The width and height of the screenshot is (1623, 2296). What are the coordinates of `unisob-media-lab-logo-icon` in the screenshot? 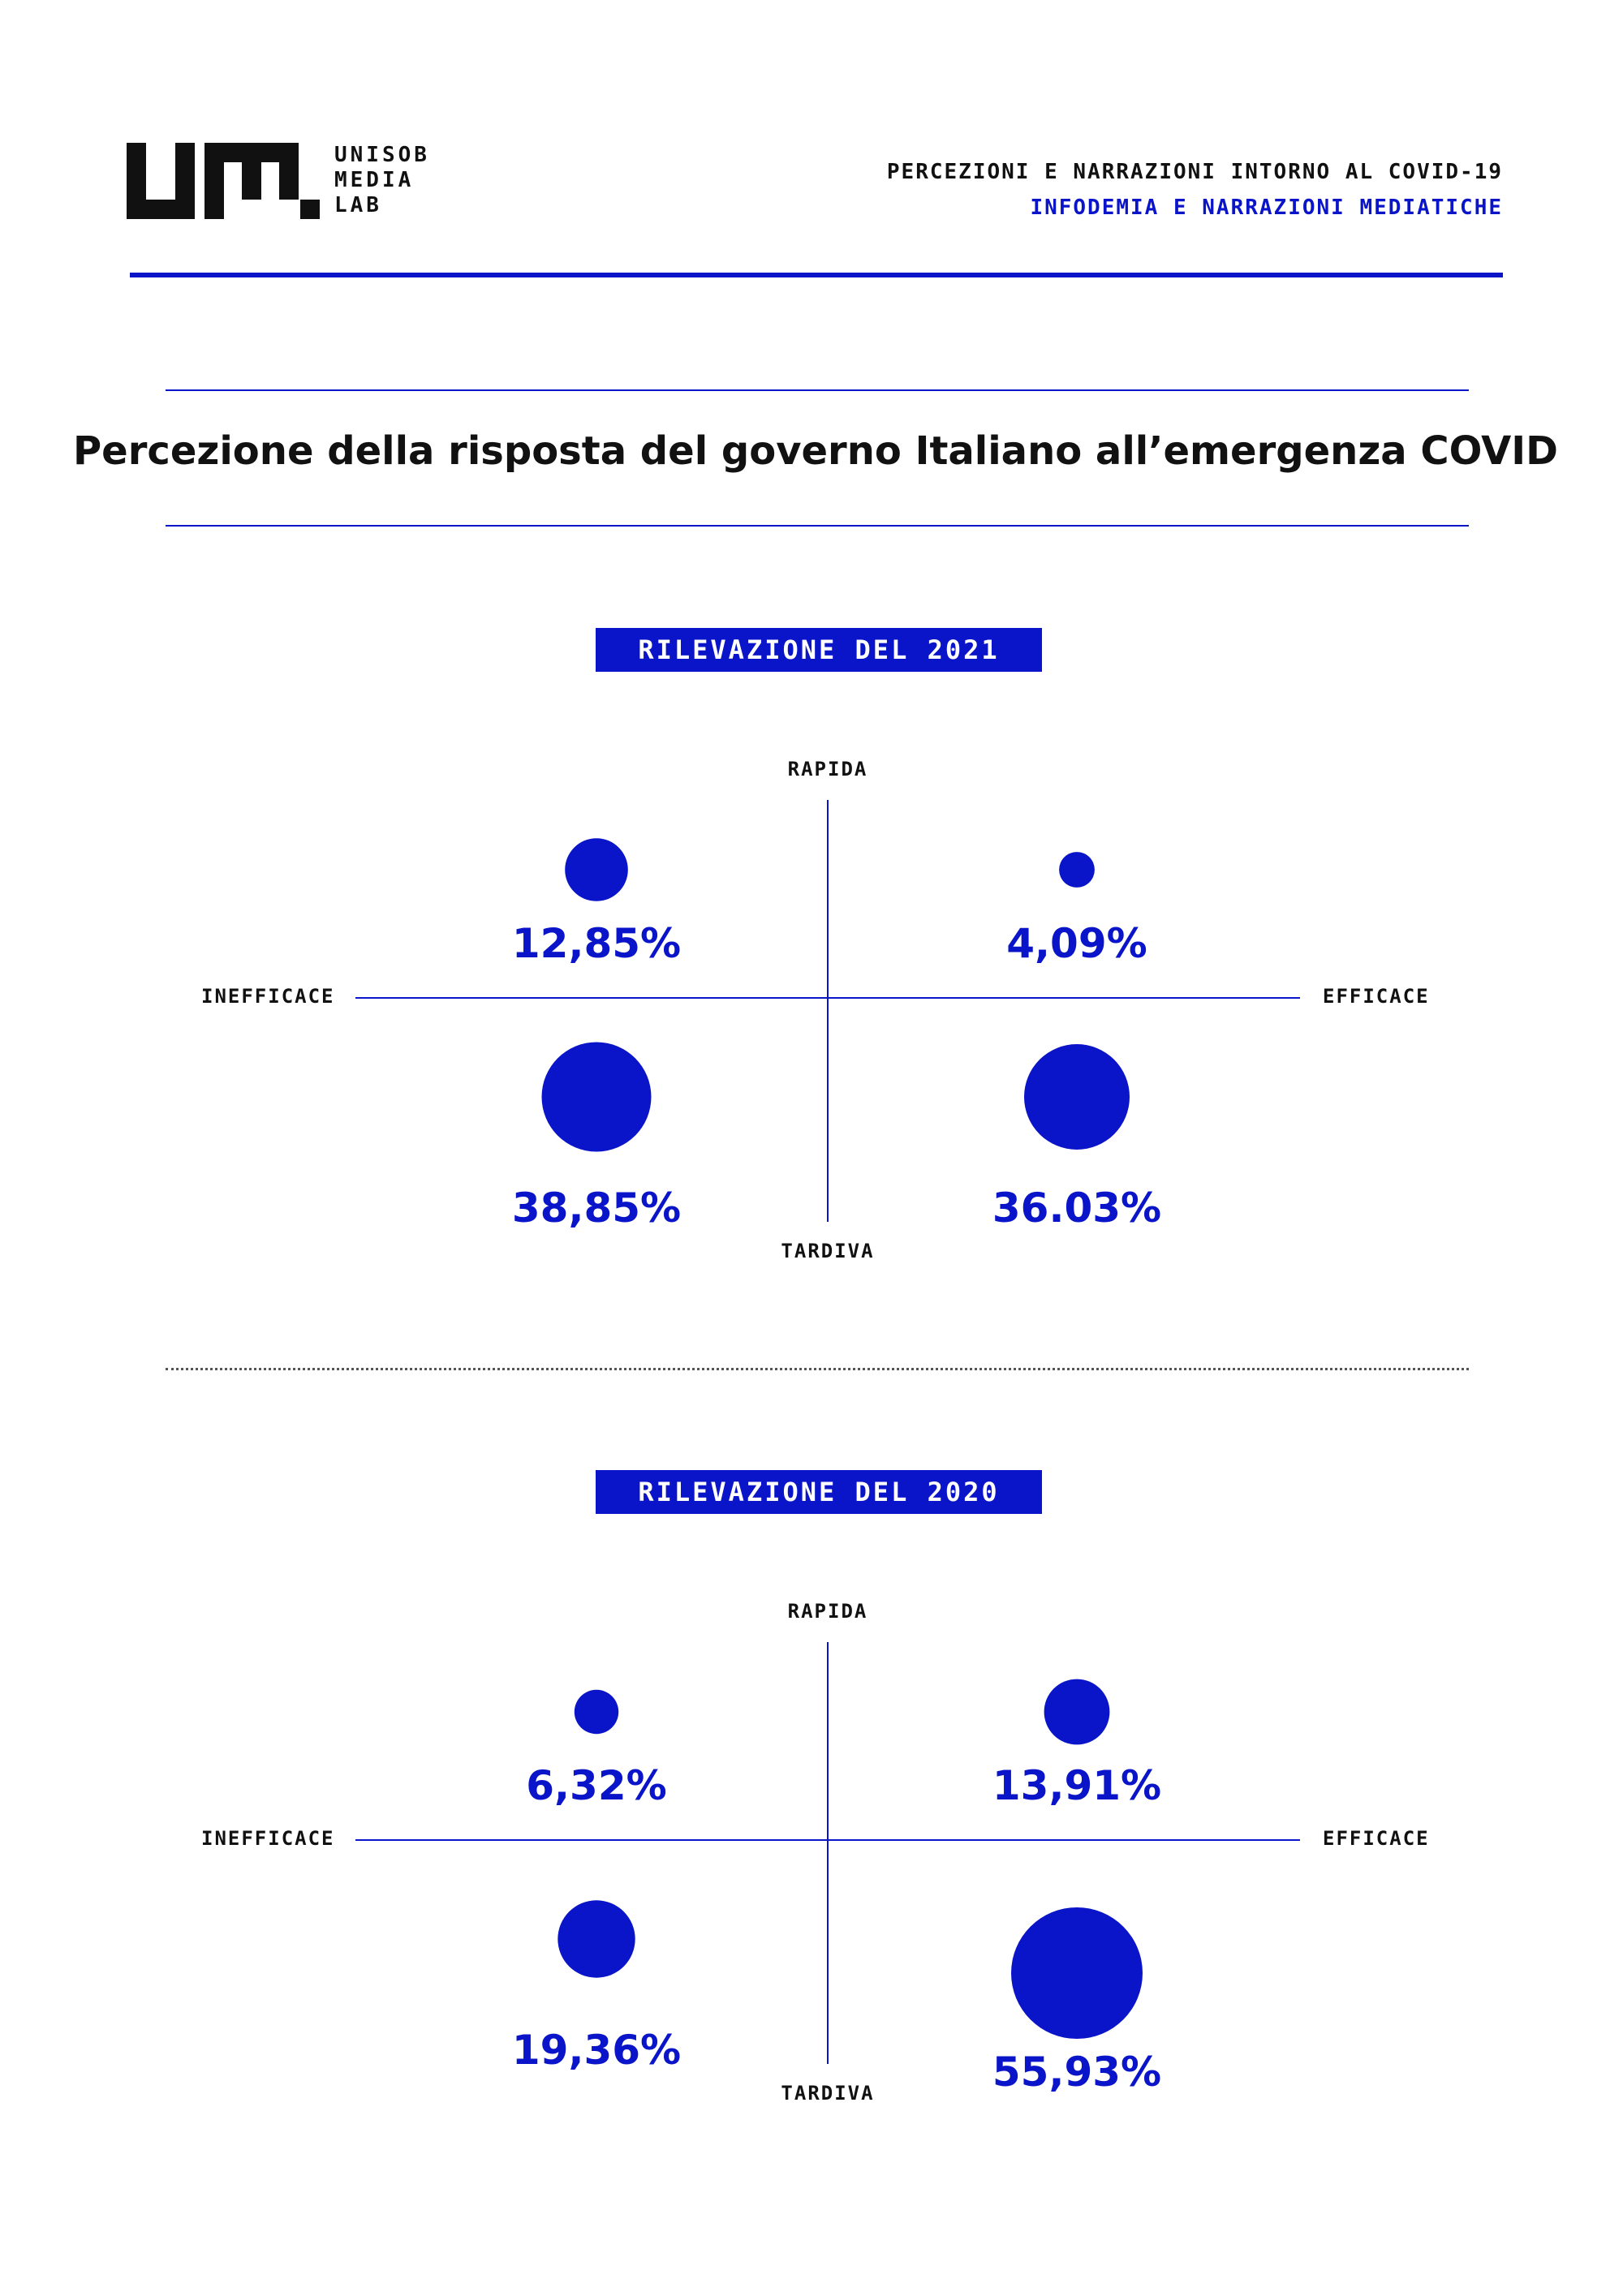 It's located at (224, 184).